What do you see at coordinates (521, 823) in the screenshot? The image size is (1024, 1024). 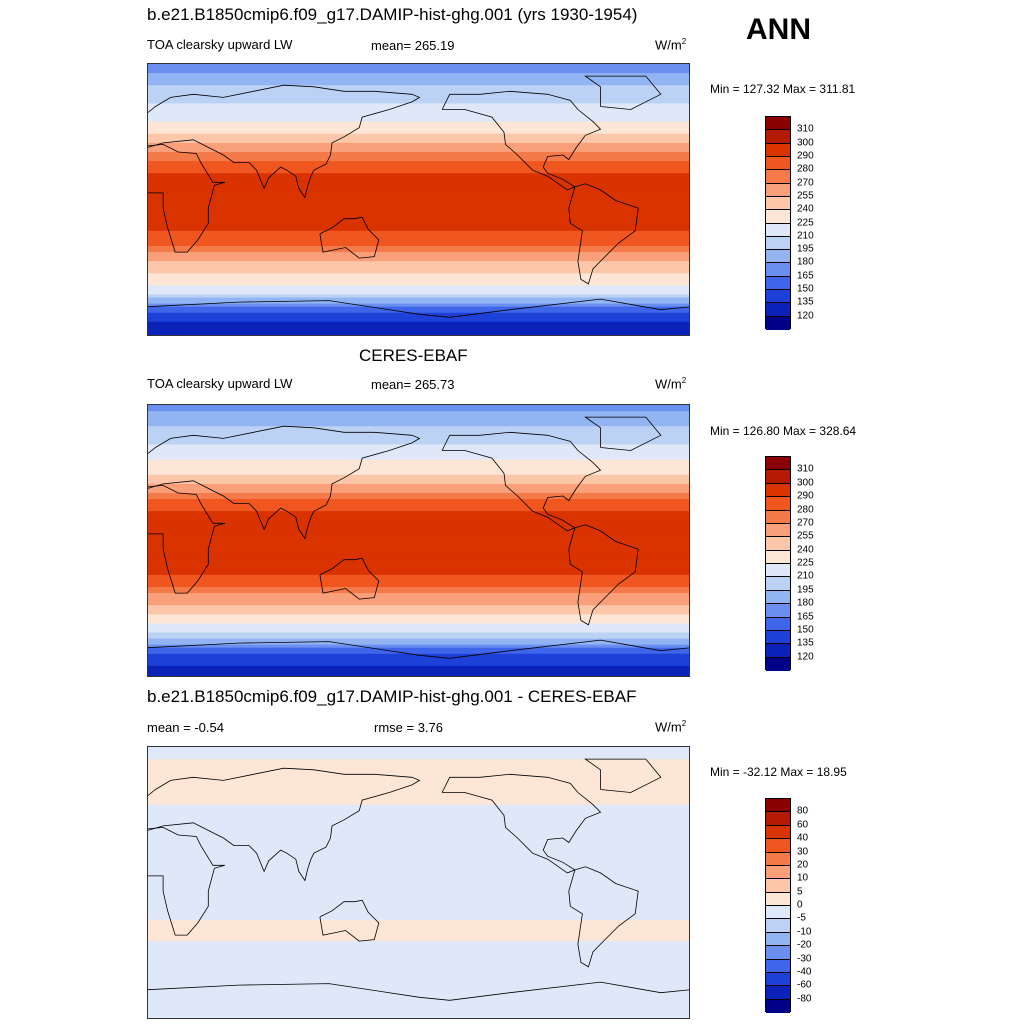 I see `panel-3-coastline` at bounding box center [521, 823].